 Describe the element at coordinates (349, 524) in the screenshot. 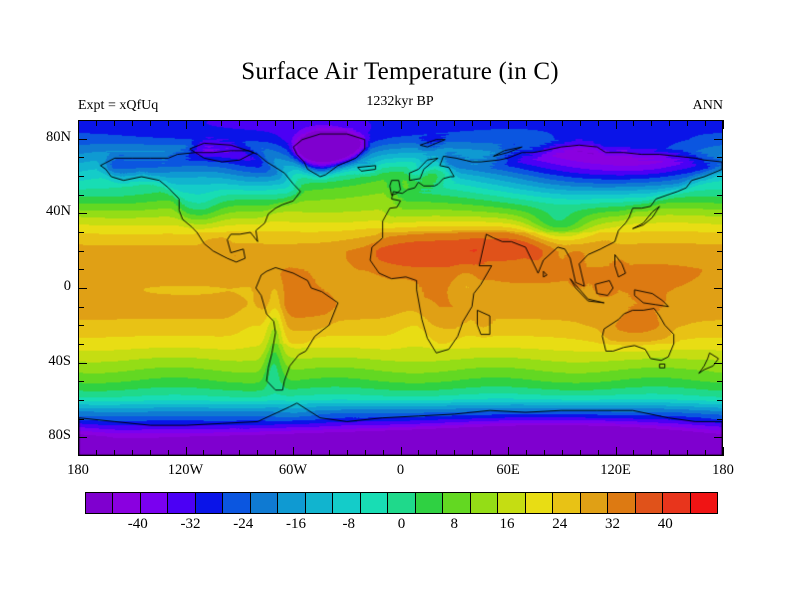

I see `colorbar-tick-label: -8` at that location.